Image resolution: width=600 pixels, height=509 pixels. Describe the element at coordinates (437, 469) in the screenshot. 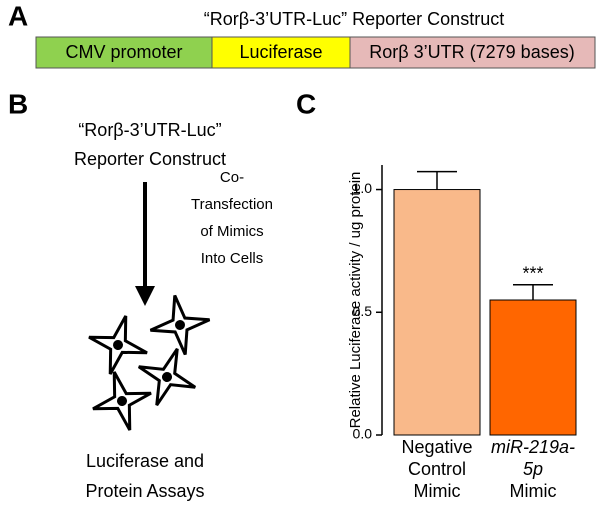

I see `x-tick-label: Control` at that location.